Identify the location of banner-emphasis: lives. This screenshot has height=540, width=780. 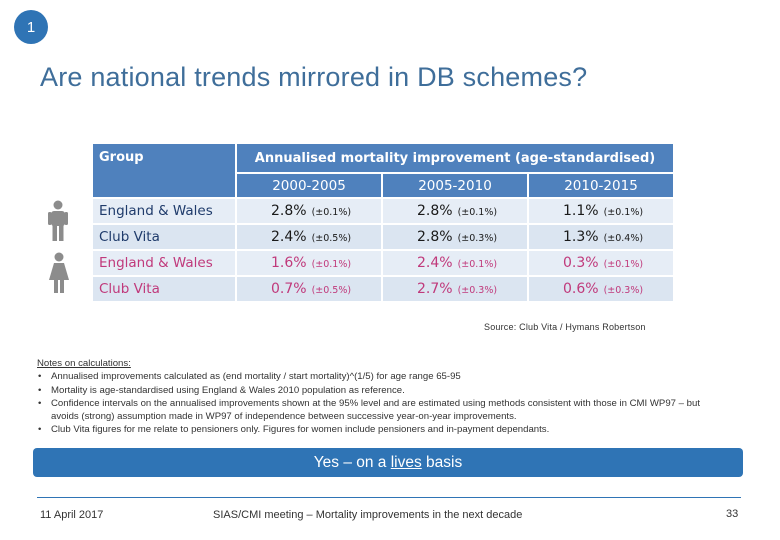
(406, 462).